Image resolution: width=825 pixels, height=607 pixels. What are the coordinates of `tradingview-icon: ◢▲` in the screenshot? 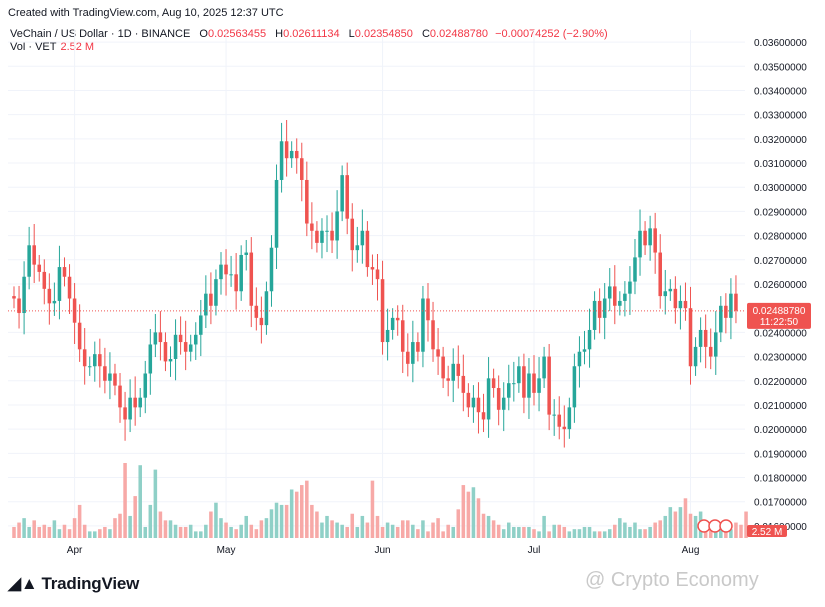 It's located at (23, 583).